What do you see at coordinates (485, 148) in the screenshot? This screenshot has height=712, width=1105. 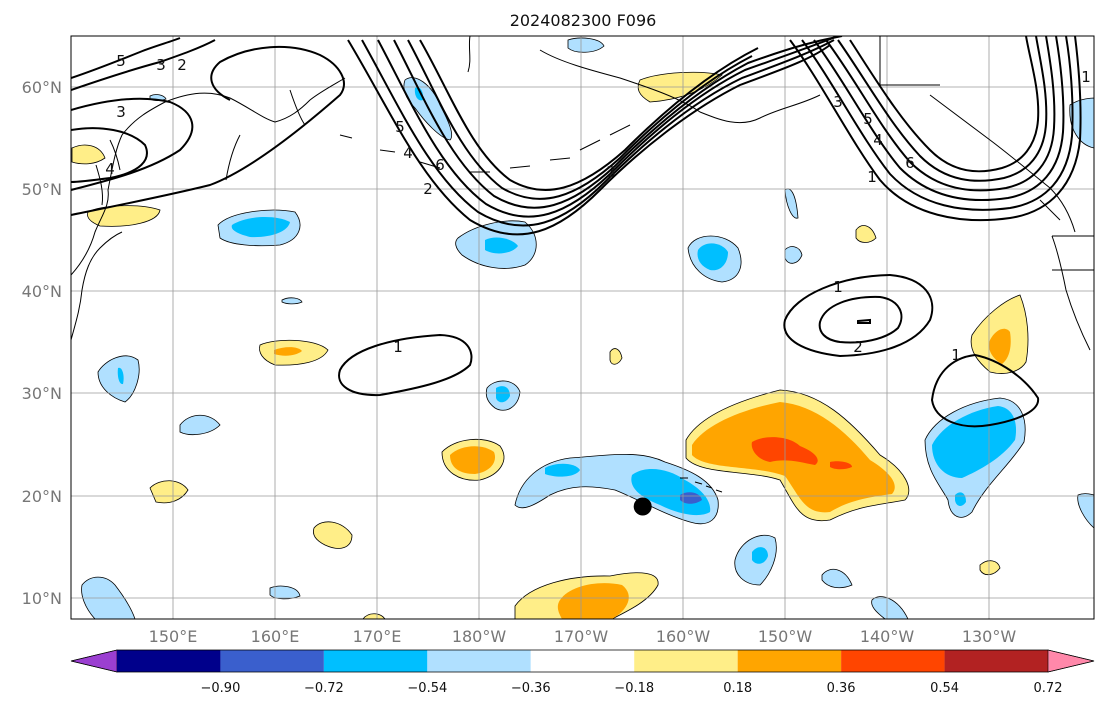 I see `coast-aleutian` at bounding box center [485, 148].